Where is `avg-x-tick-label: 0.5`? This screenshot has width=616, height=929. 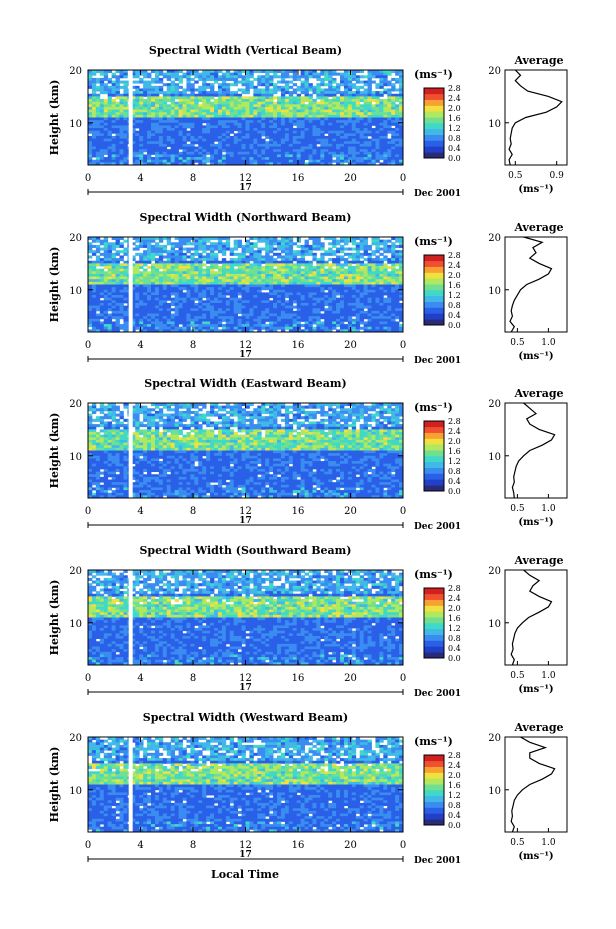
avg-x-tick-label: 0.5 is located at coordinates (515, 176).